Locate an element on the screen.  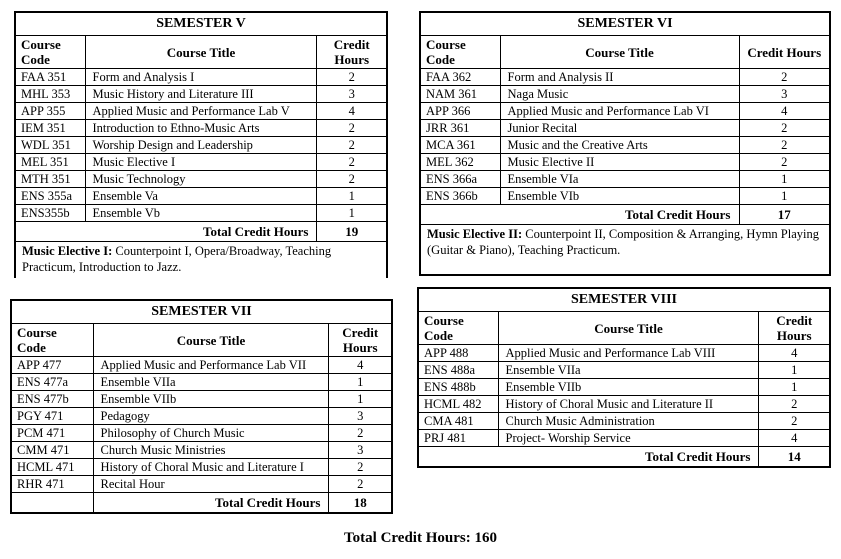
course-row: ENS 488b Ensemble VIIb 1 is located at coordinates (624, 387).